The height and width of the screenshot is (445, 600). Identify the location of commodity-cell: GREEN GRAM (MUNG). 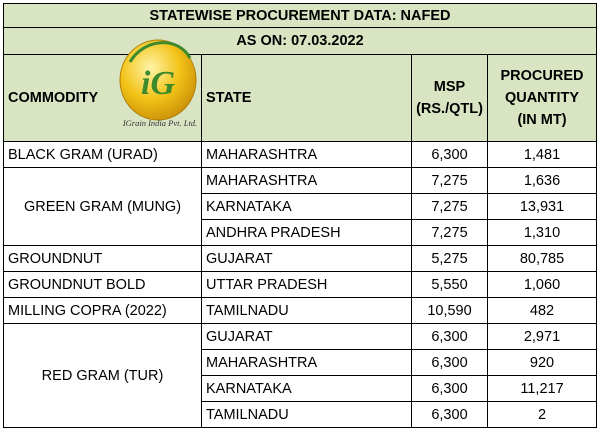
(102, 206).